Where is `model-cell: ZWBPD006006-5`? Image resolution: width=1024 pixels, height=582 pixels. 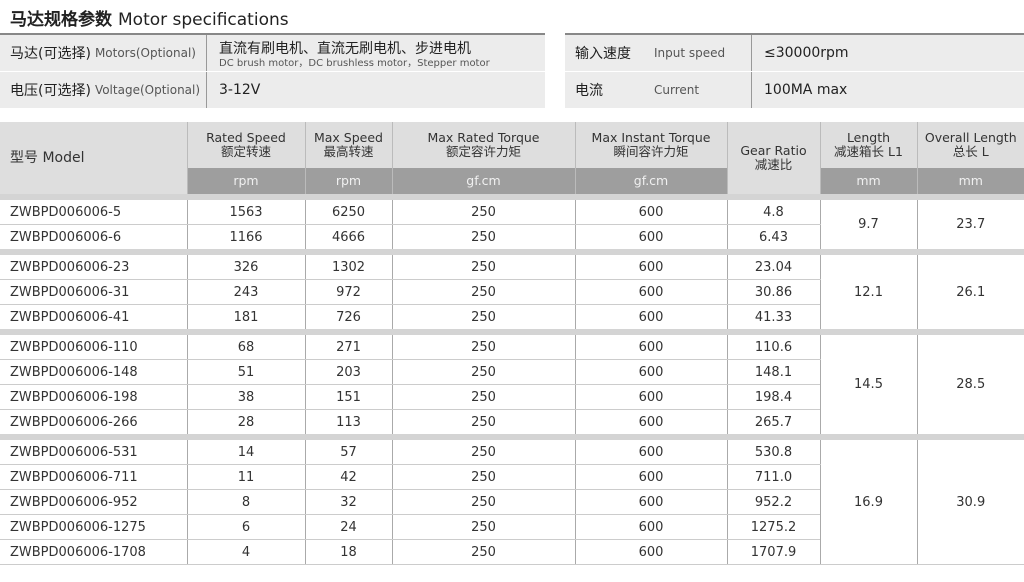
model-cell: ZWBPD006006-5 is located at coordinates (93, 209).